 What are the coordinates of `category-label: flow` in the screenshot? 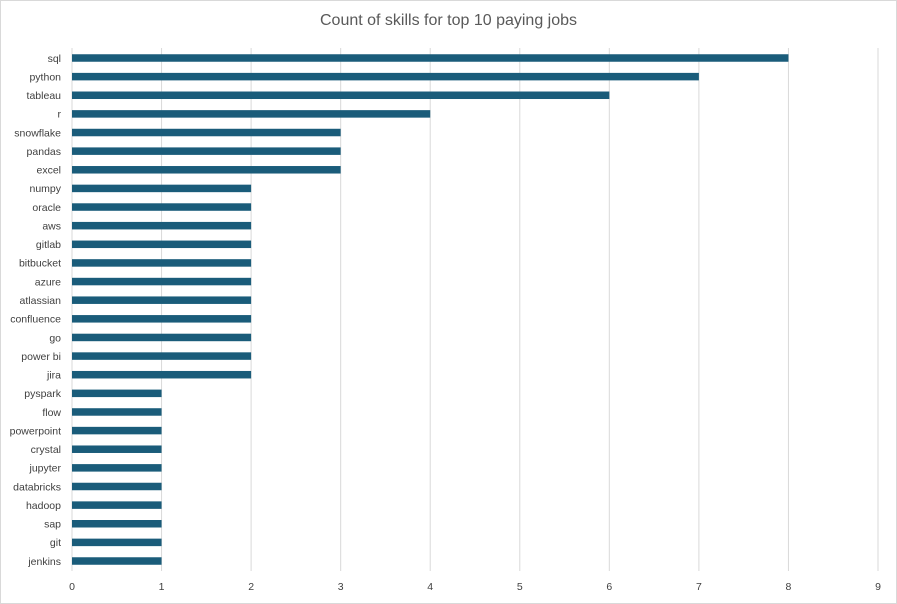 It's located at (51, 413).